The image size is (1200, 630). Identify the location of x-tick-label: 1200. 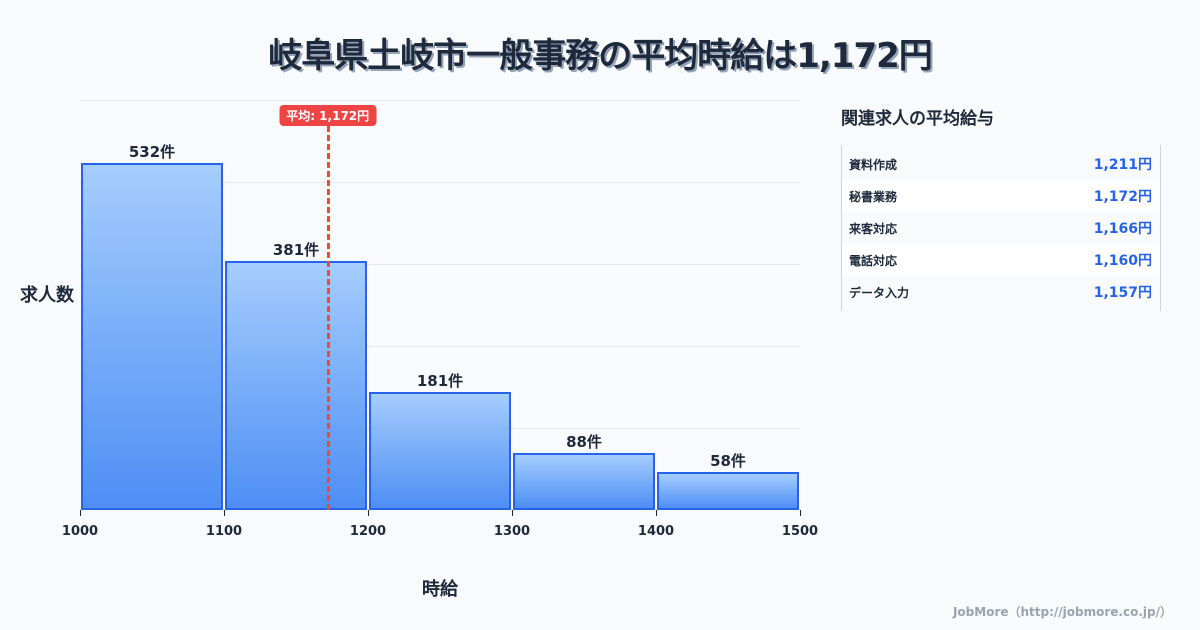
(368, 531).